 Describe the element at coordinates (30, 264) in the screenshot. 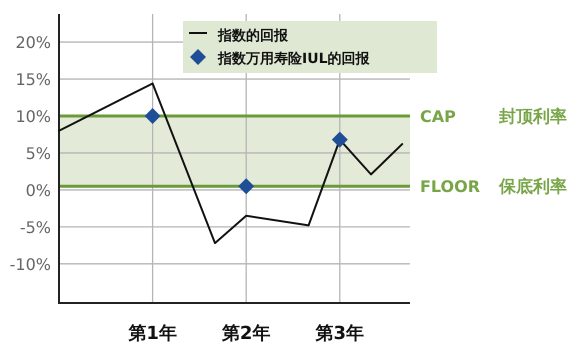

I see `y-tick-label: -10%` at that location.